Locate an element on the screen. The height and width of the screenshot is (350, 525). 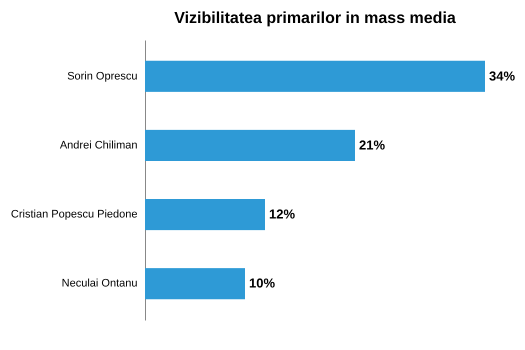
data-label: 21% is located at coordinates (372, 144).